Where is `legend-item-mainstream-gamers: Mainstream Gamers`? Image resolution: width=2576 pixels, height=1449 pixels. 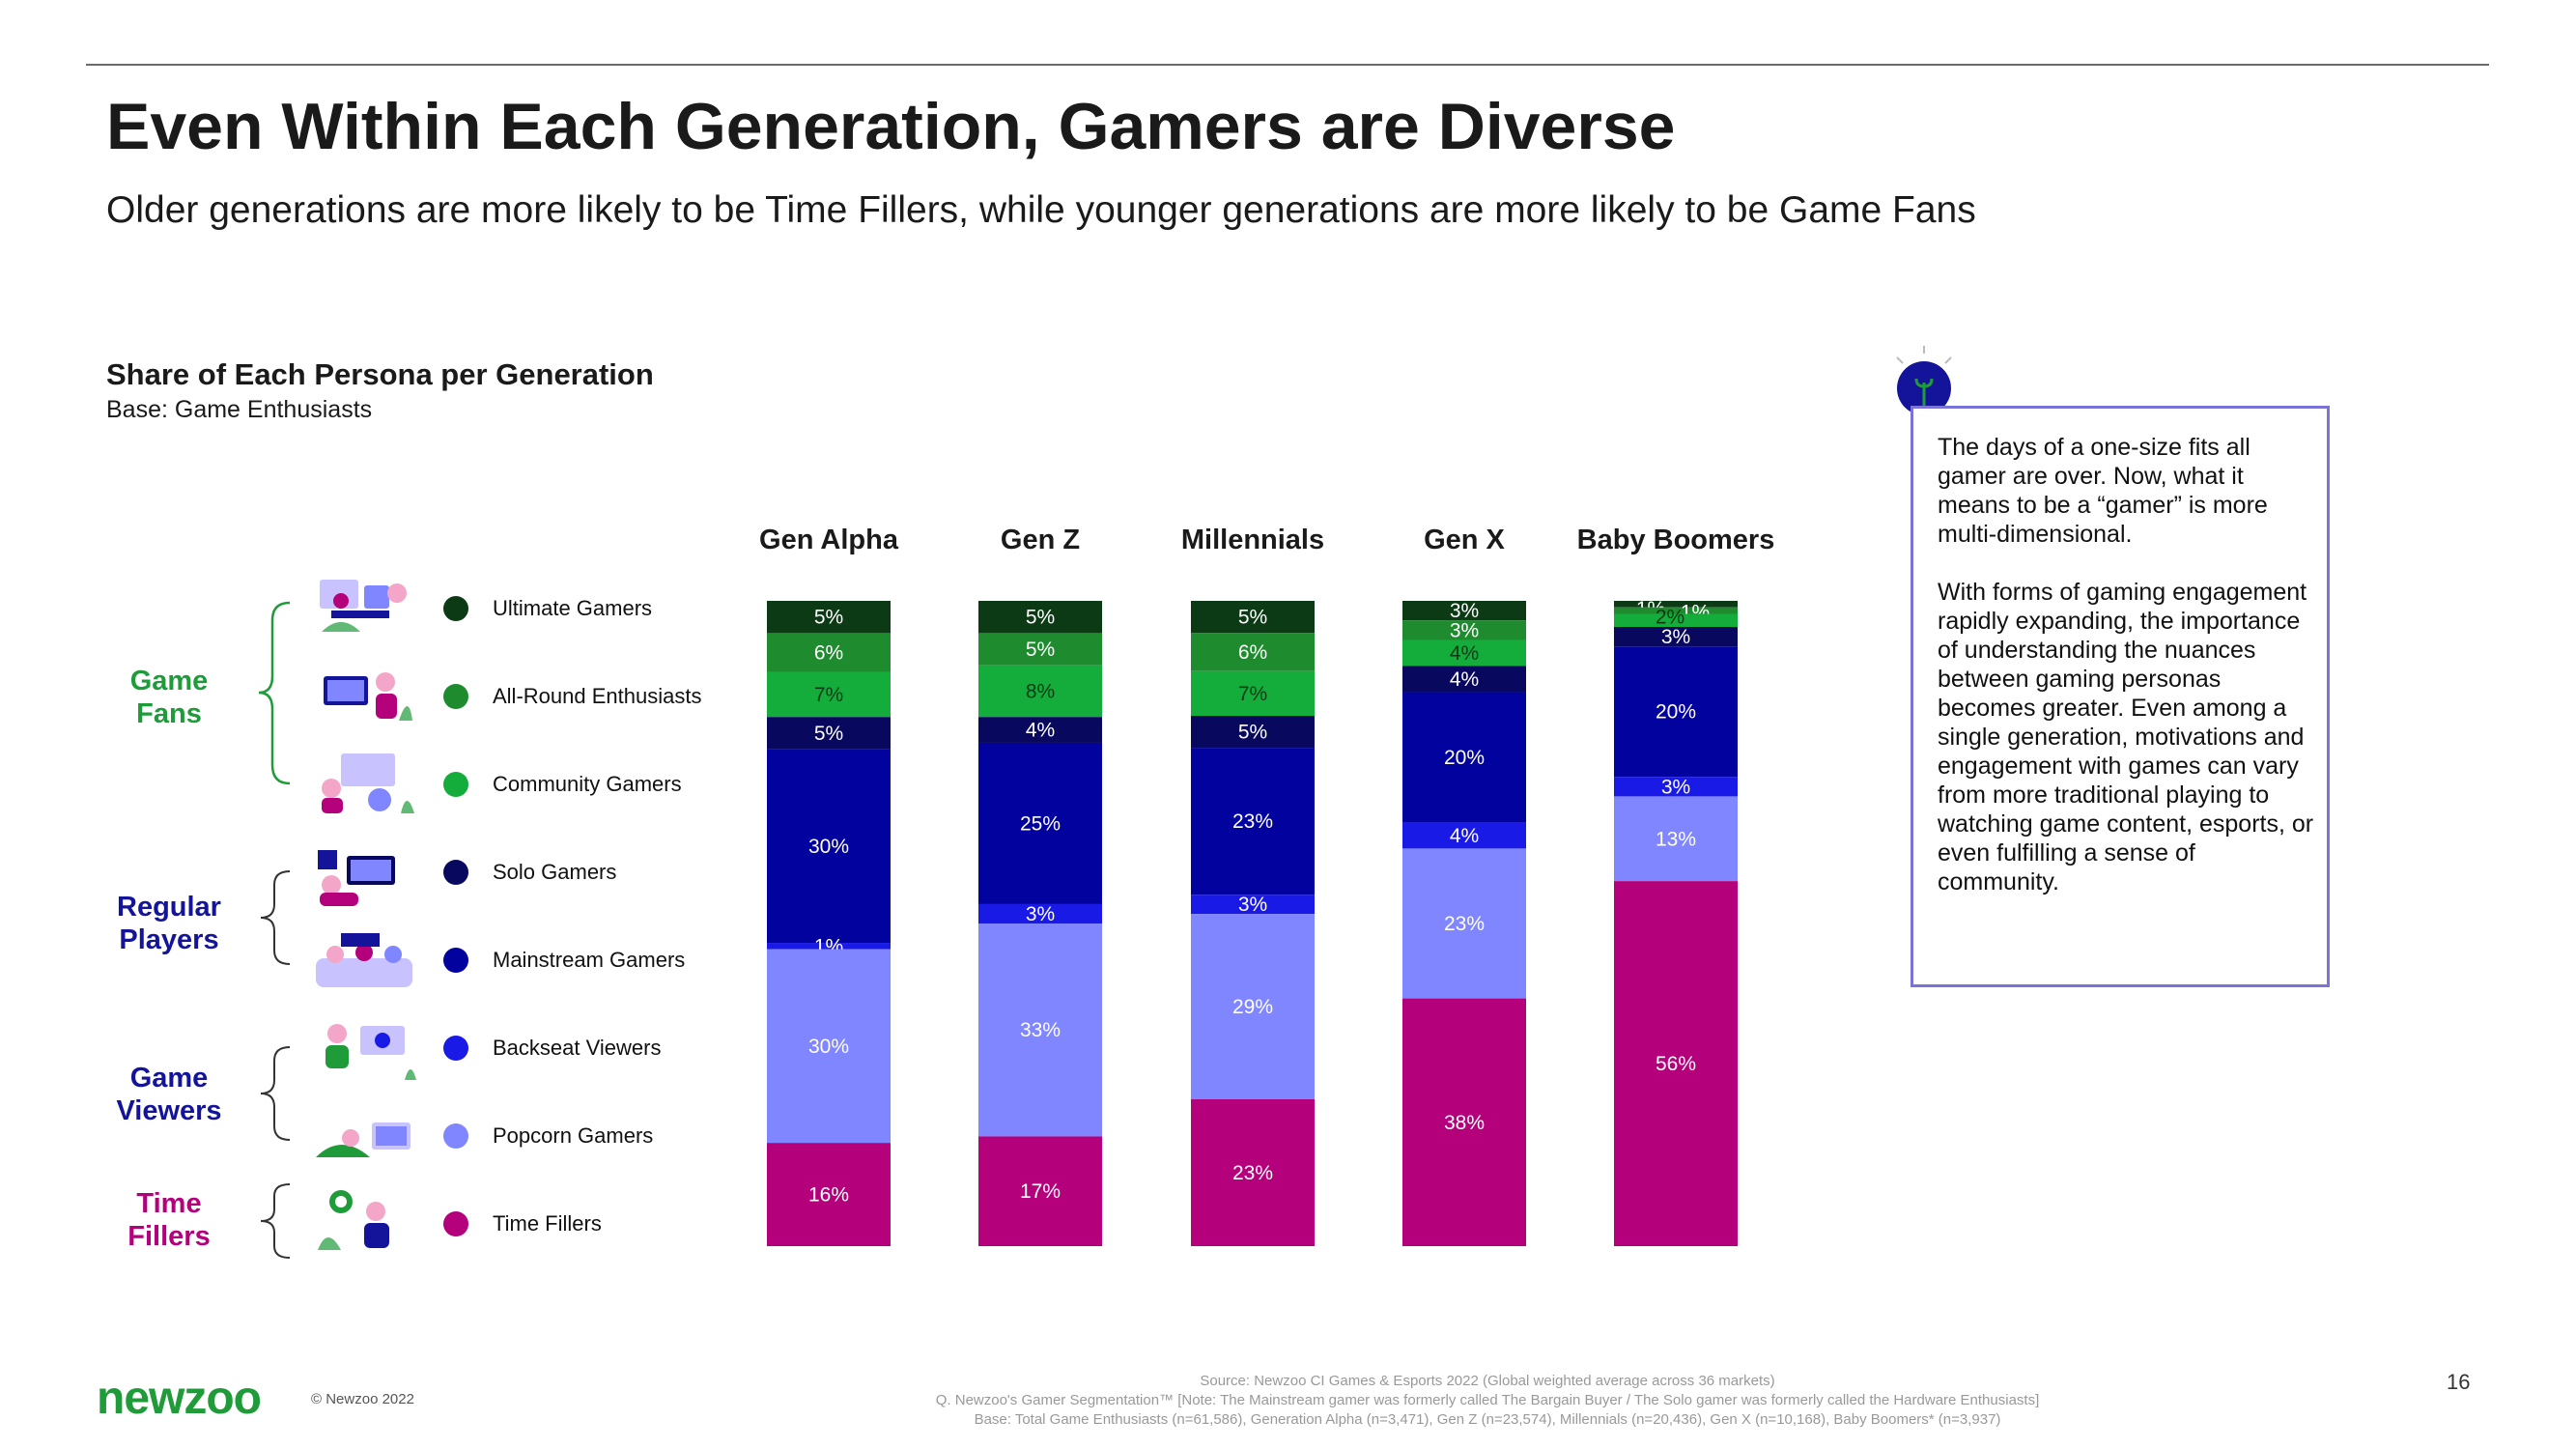 legend-item-mainstream-gamers: Mainstream Gamers is located at coordinates (564, 960).